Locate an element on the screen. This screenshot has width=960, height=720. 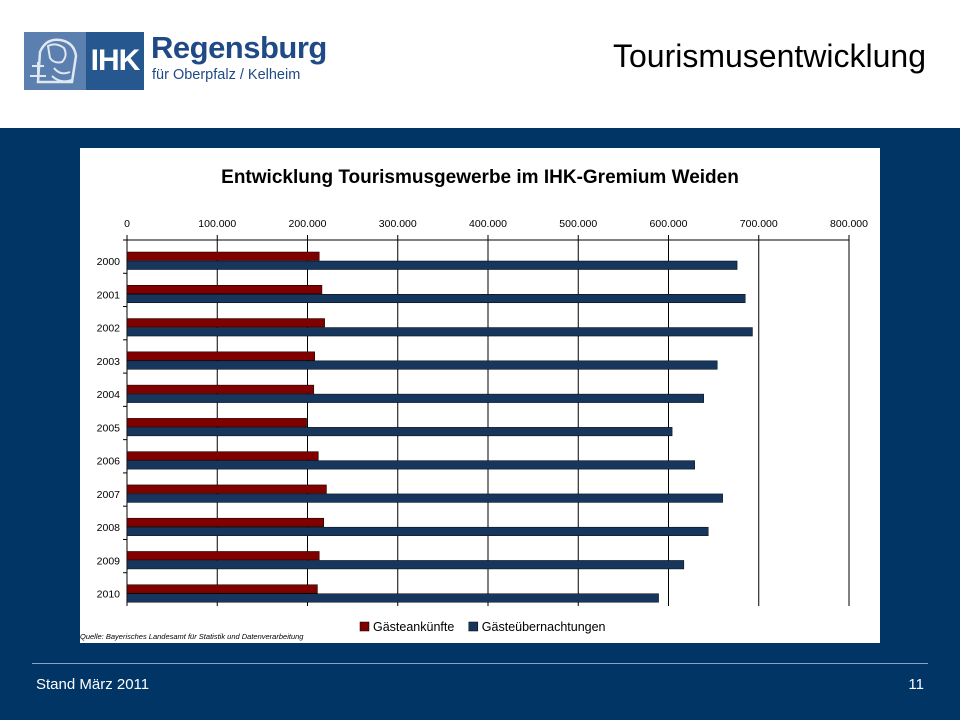
logo-subtitle: für Oberpfalz / Kelheim is located at coordinates (226, 75).